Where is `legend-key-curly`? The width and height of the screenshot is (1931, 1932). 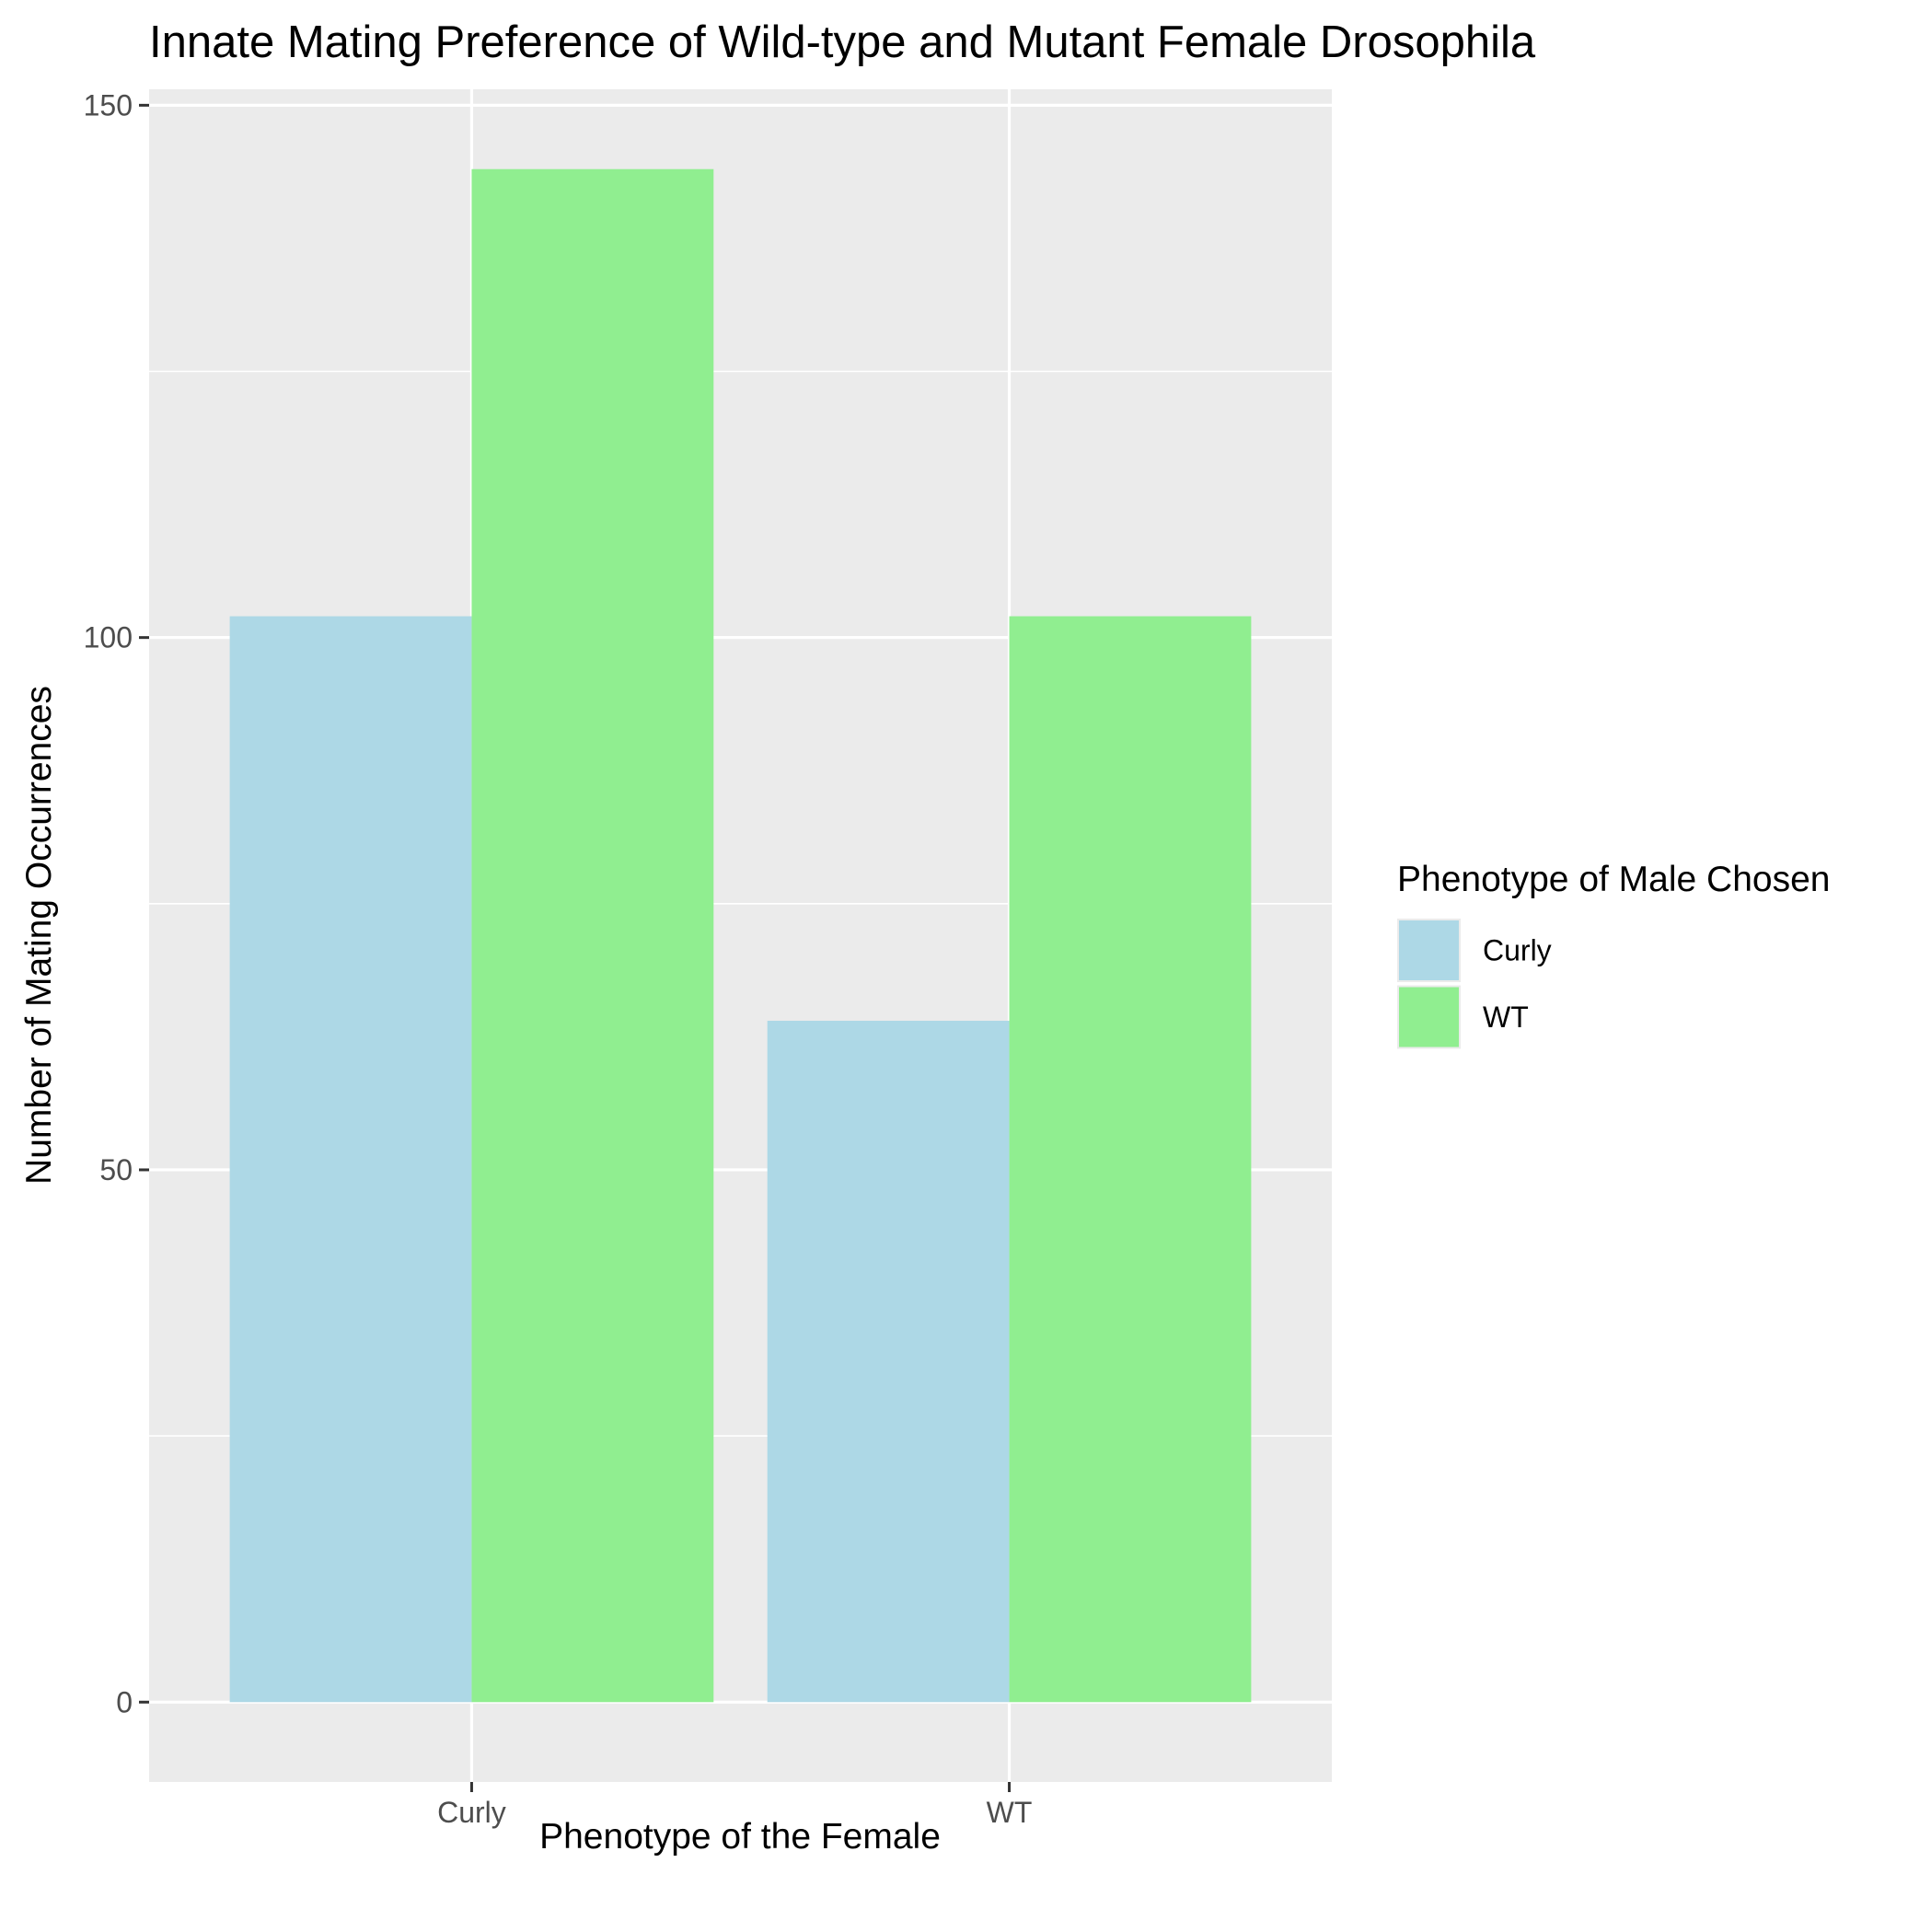
legend-key-curly is located at coordinates (1429, 950).